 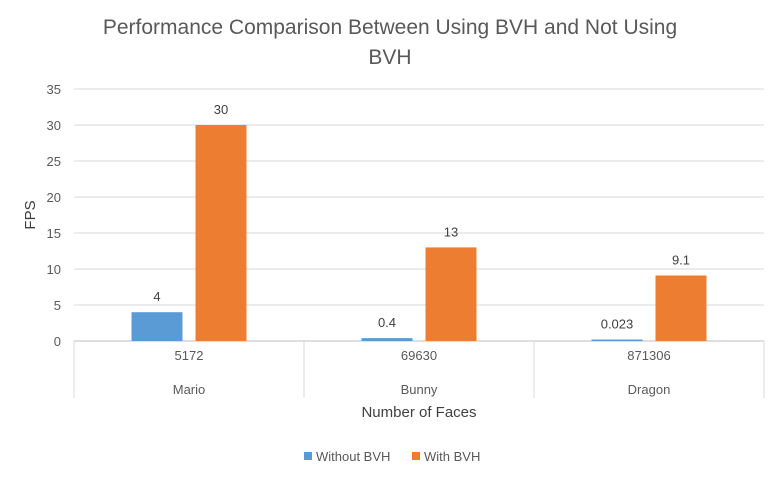 What do you see at coordinates (353, 456) in the screenshot?
I see `legend-label: Without BVH` at bounding box center [353, 456].